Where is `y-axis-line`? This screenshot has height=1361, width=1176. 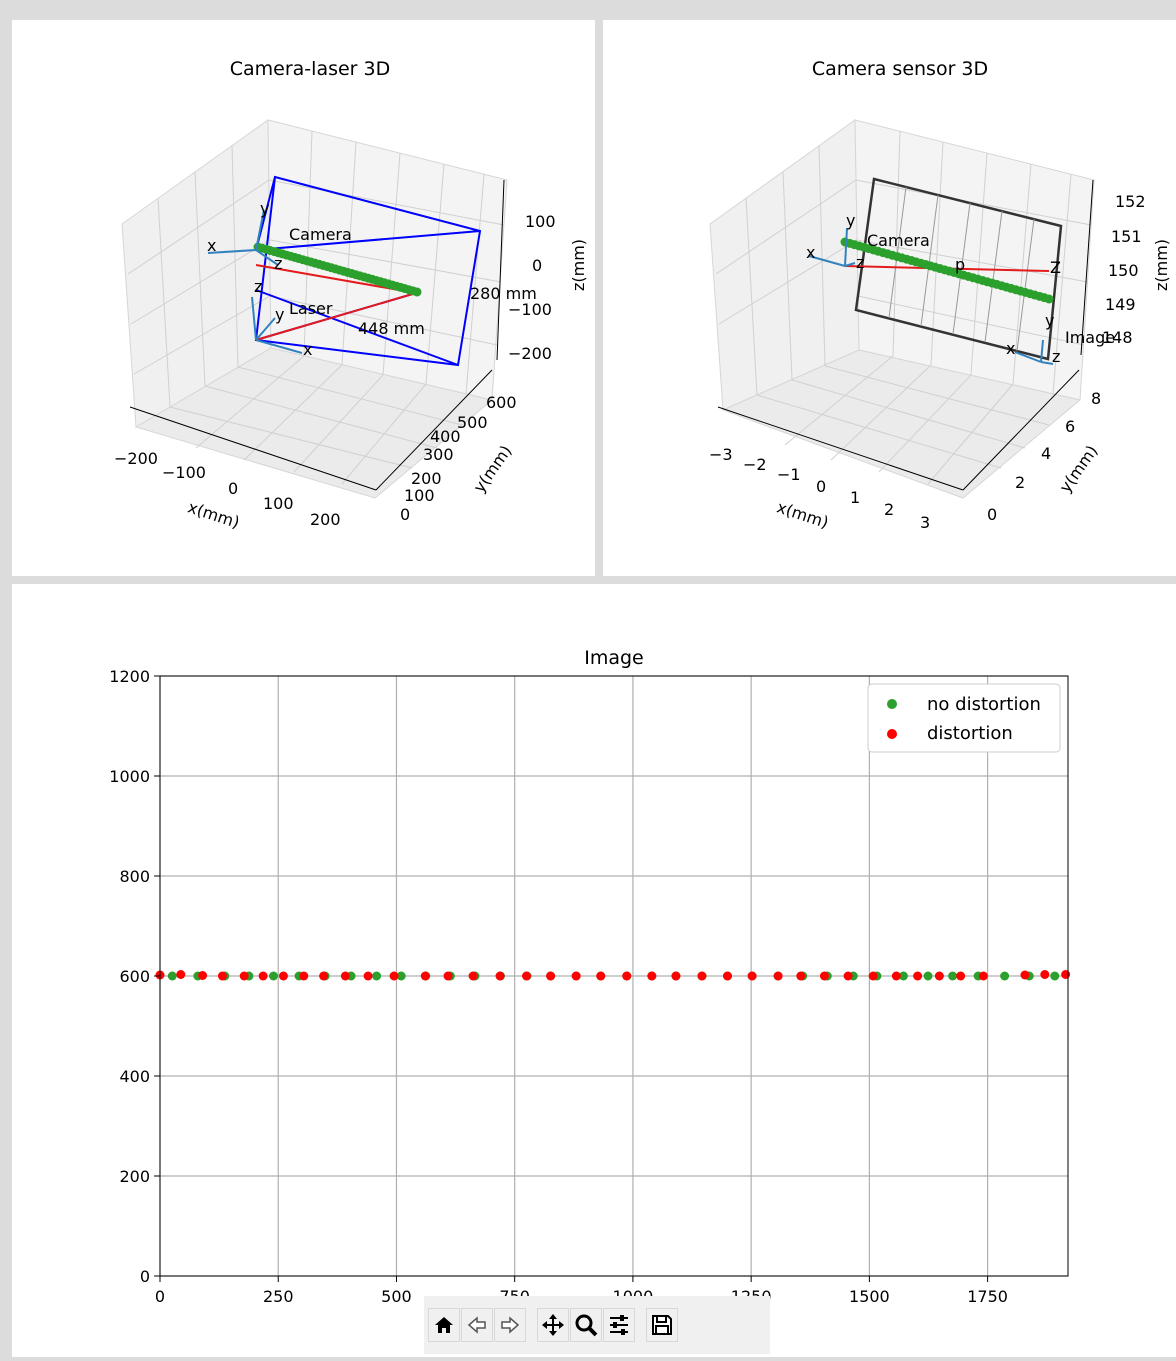 y-axis-line is located at coordinates (434, 430).